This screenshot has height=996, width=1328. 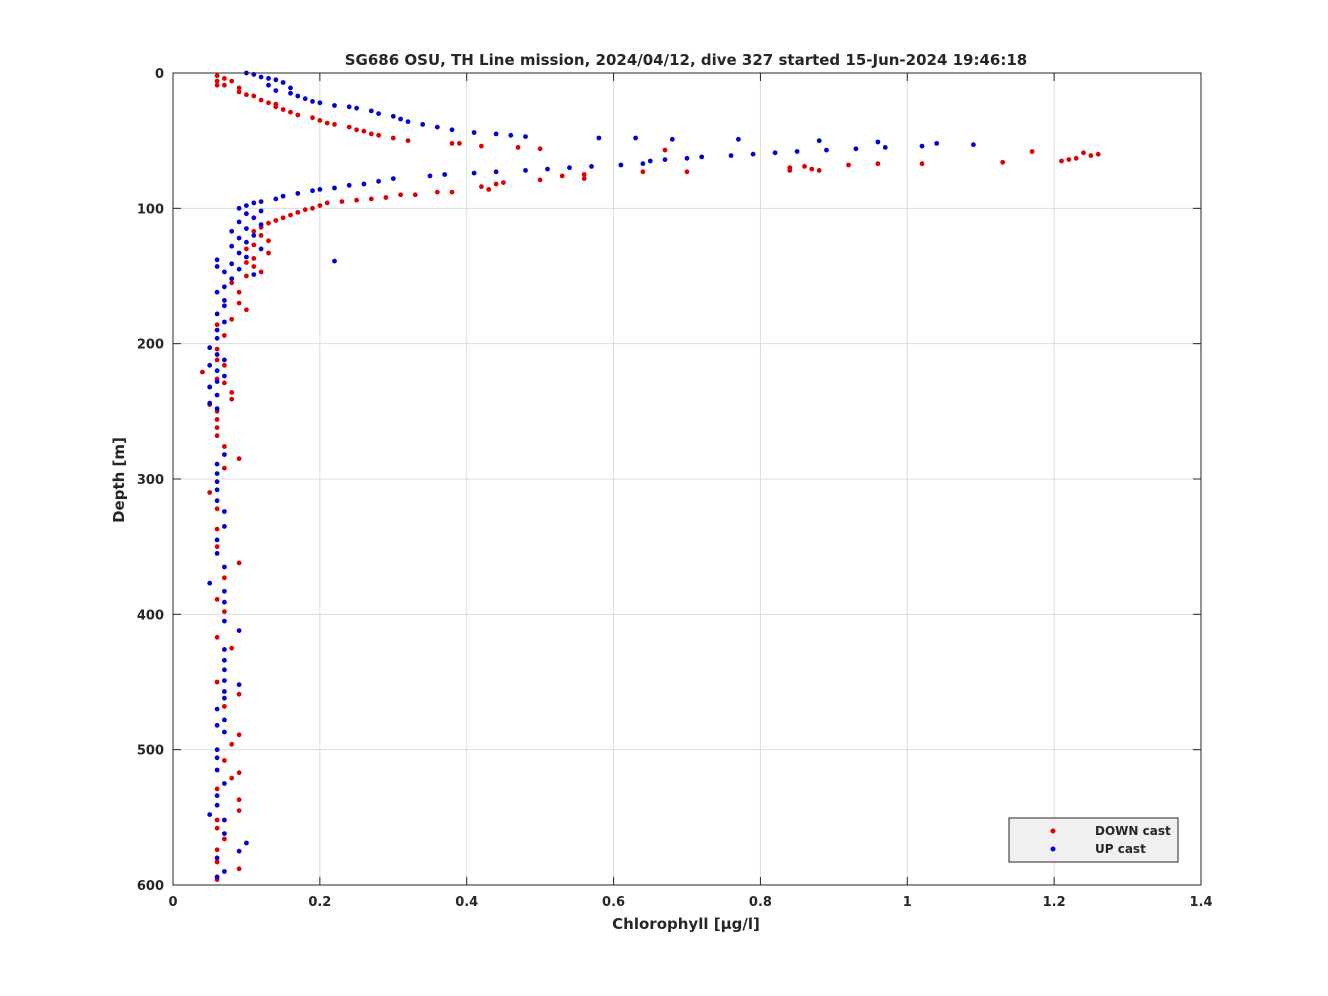 I want to click on y-tick-label: 600, so click(x=150, y=886).